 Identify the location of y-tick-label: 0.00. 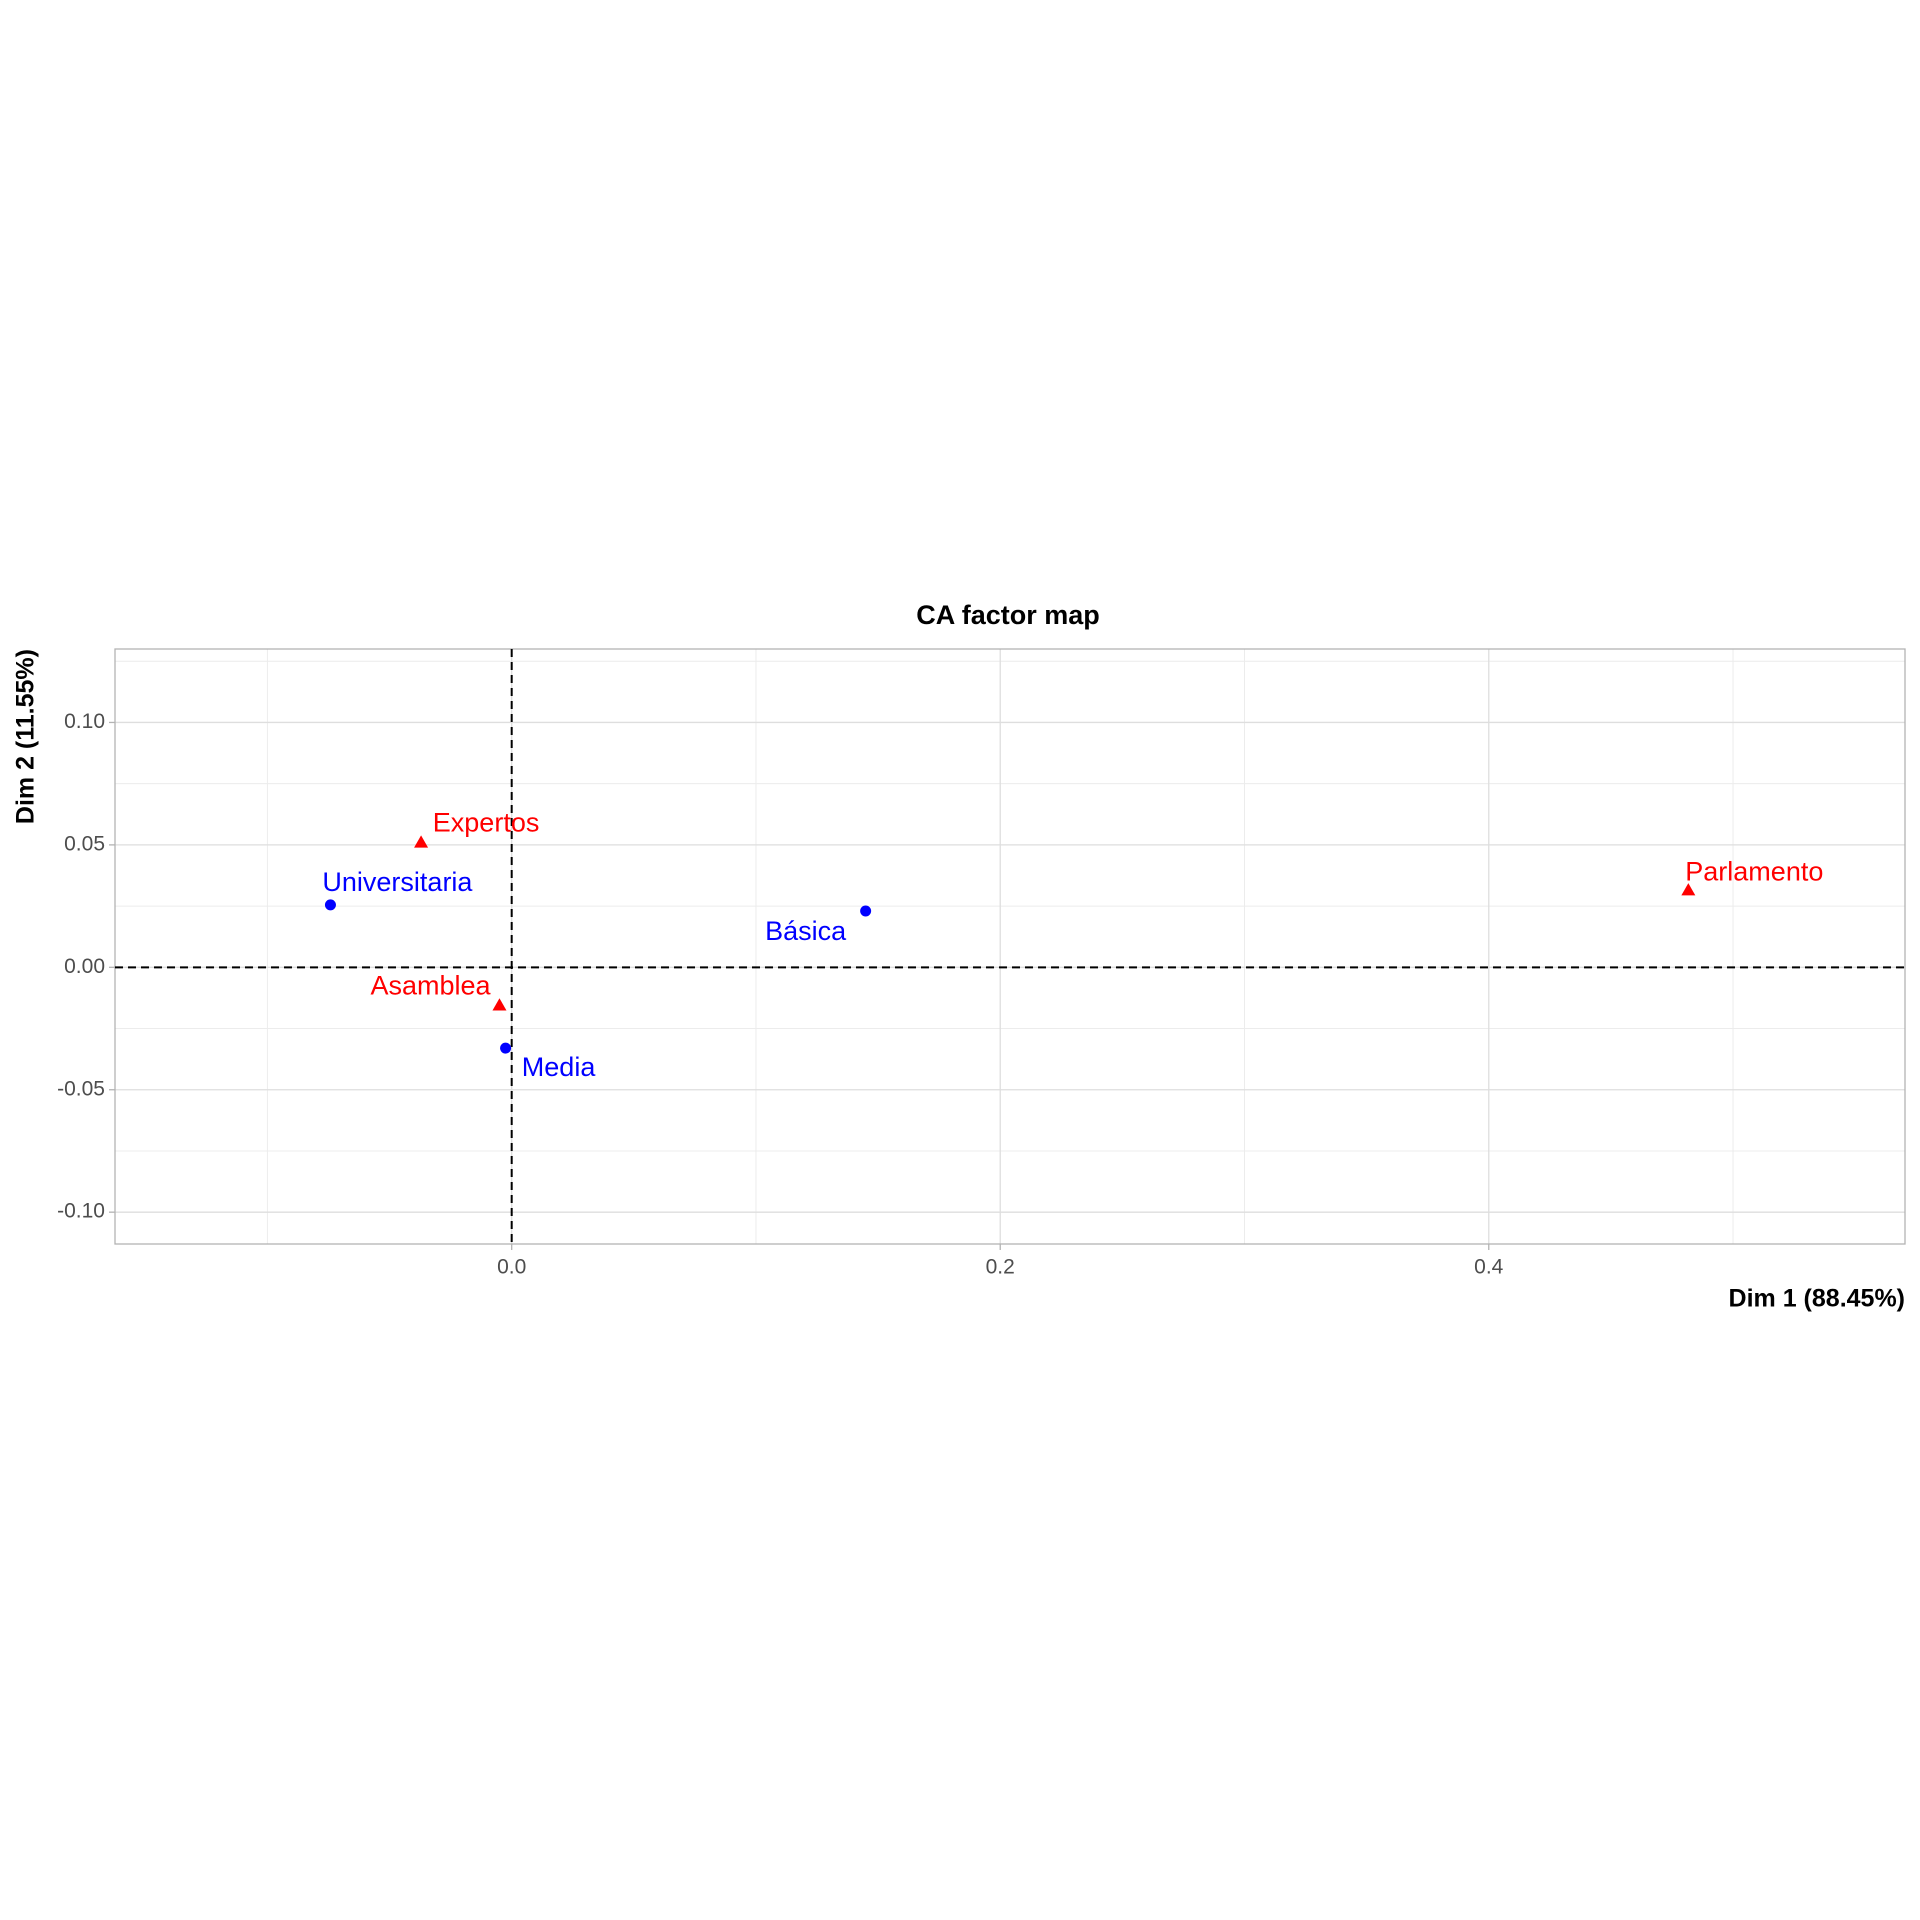
(84, 966).